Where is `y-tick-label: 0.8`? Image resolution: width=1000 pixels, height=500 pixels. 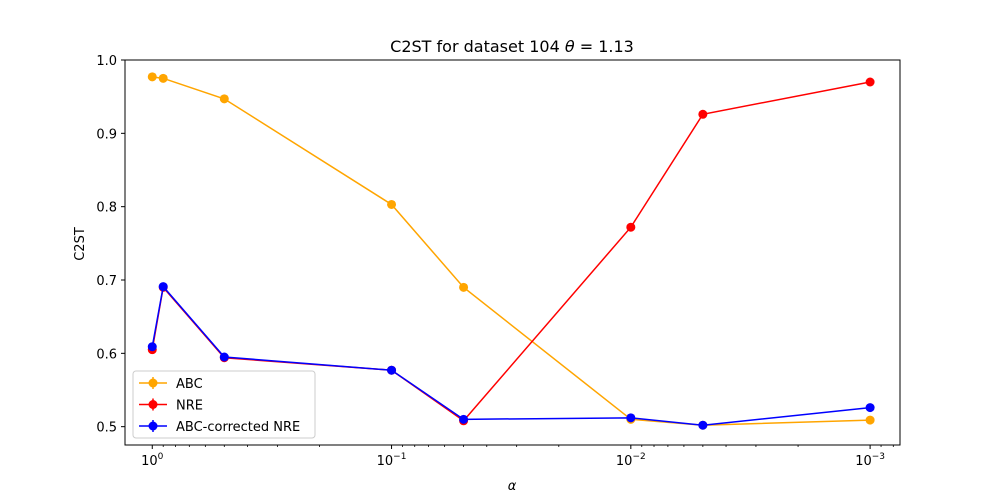 y-tick-label: 0.8 is located at coordinates (106, 208).